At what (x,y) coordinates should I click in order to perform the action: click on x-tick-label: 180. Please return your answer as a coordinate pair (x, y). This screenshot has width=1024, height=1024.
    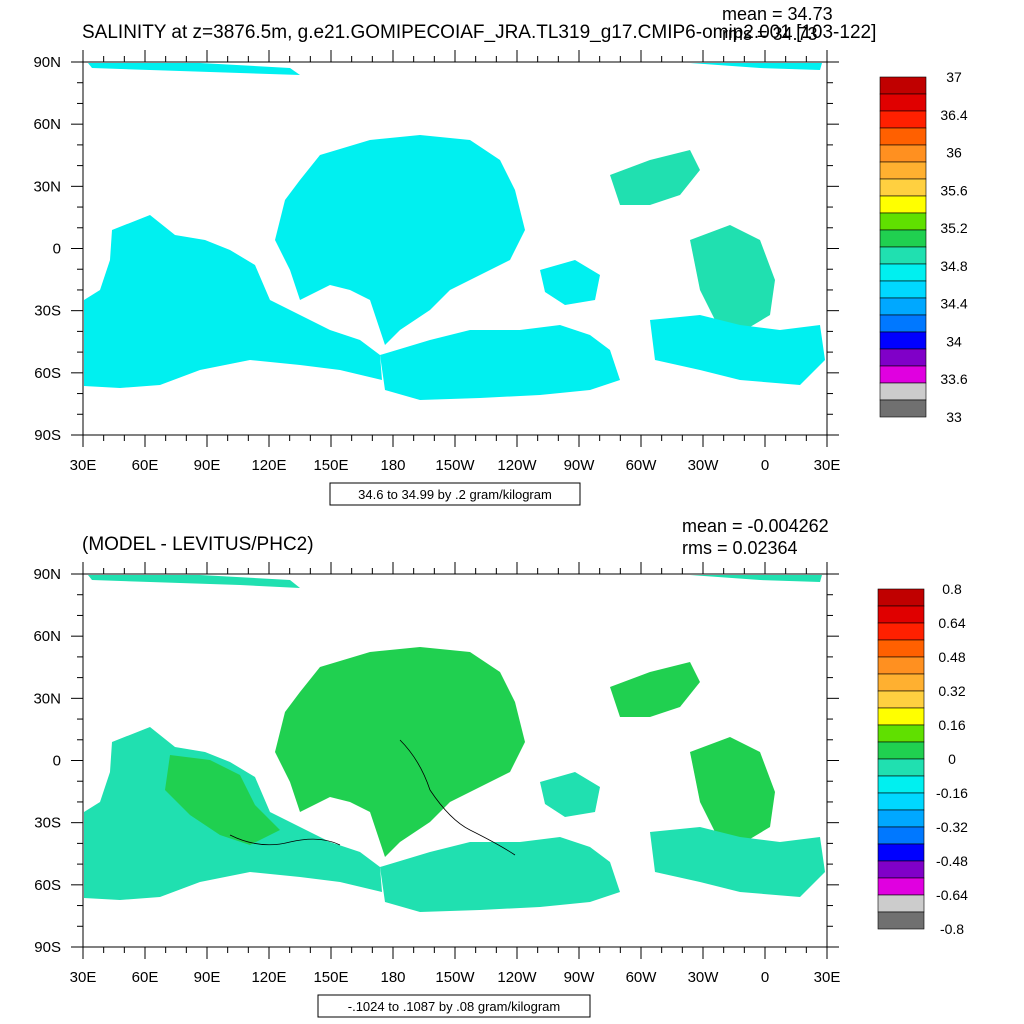
    Looking at the image, I should click on (392, 977).